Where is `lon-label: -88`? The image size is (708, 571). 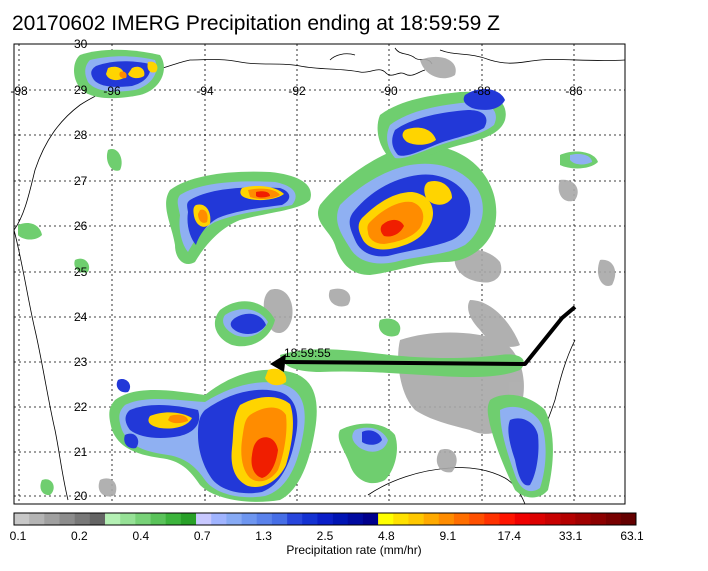
lon-label: -88 is located at coordinates (482, 91).